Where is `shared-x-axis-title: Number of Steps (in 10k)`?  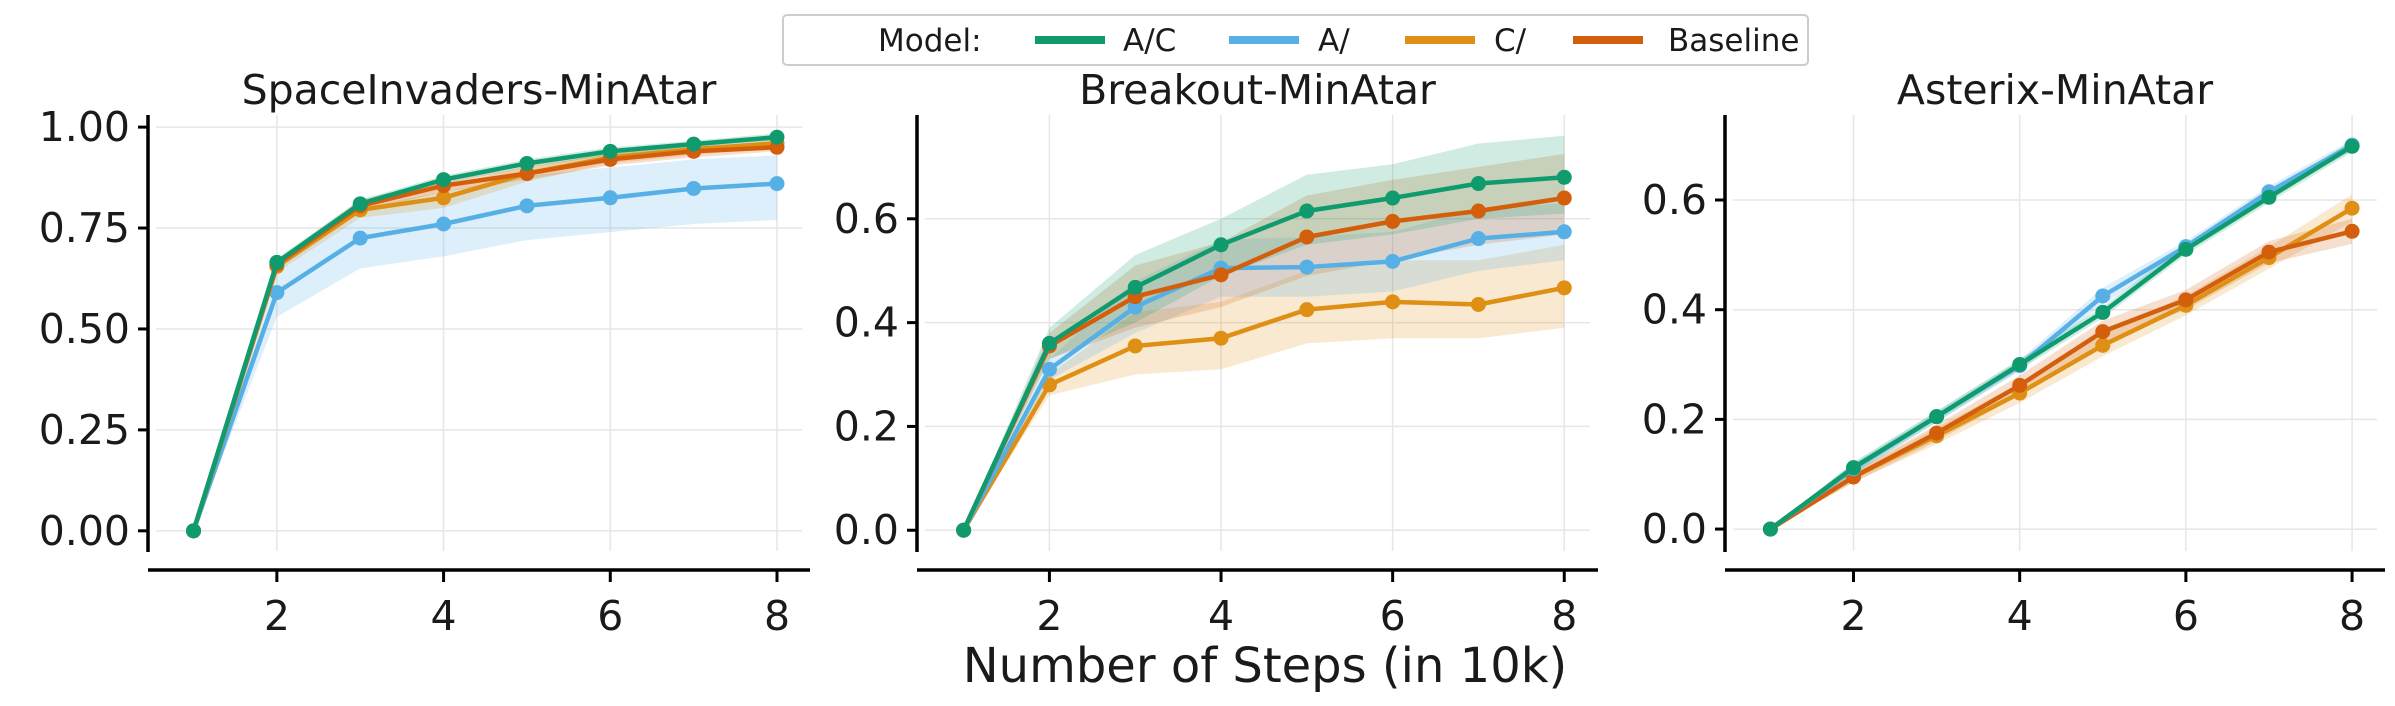
shared-x-axis-title: Number of Steps (in 10k) is located at coordinates (1265, 666).